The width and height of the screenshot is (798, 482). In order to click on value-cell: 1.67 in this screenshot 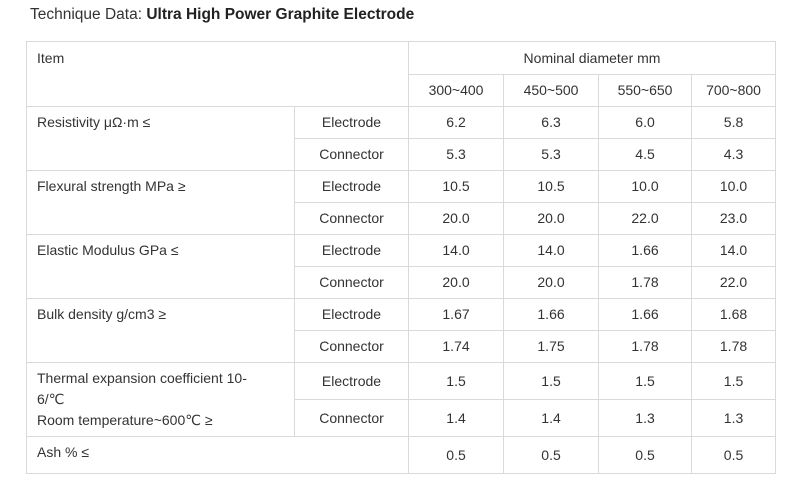, I will do `click(456, 314)`.